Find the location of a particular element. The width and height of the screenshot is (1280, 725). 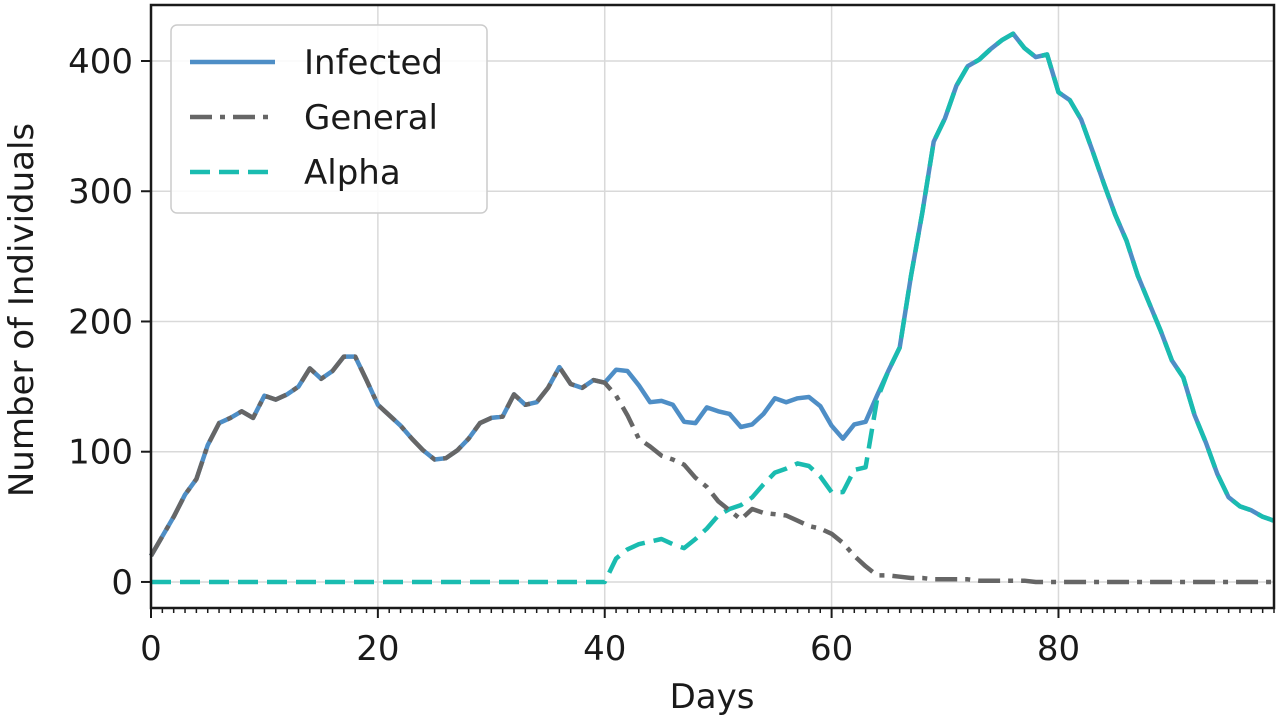

x-tick-label: 20 is located at coordinates (377, 649).